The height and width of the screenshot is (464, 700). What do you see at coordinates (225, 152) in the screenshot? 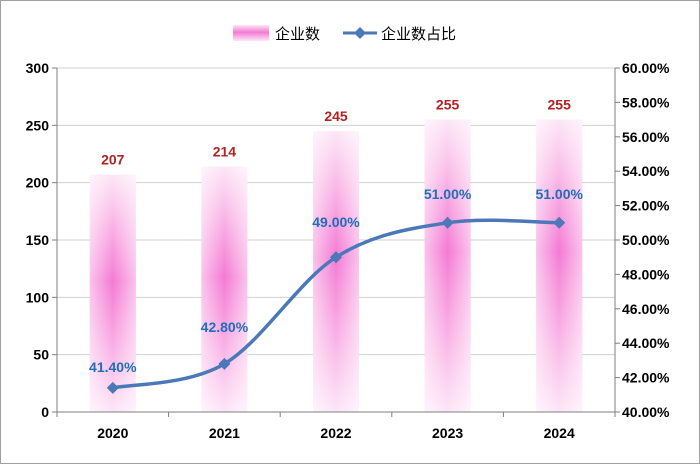
I see `bar-value-label: 214` at bounding box center [225, 152].